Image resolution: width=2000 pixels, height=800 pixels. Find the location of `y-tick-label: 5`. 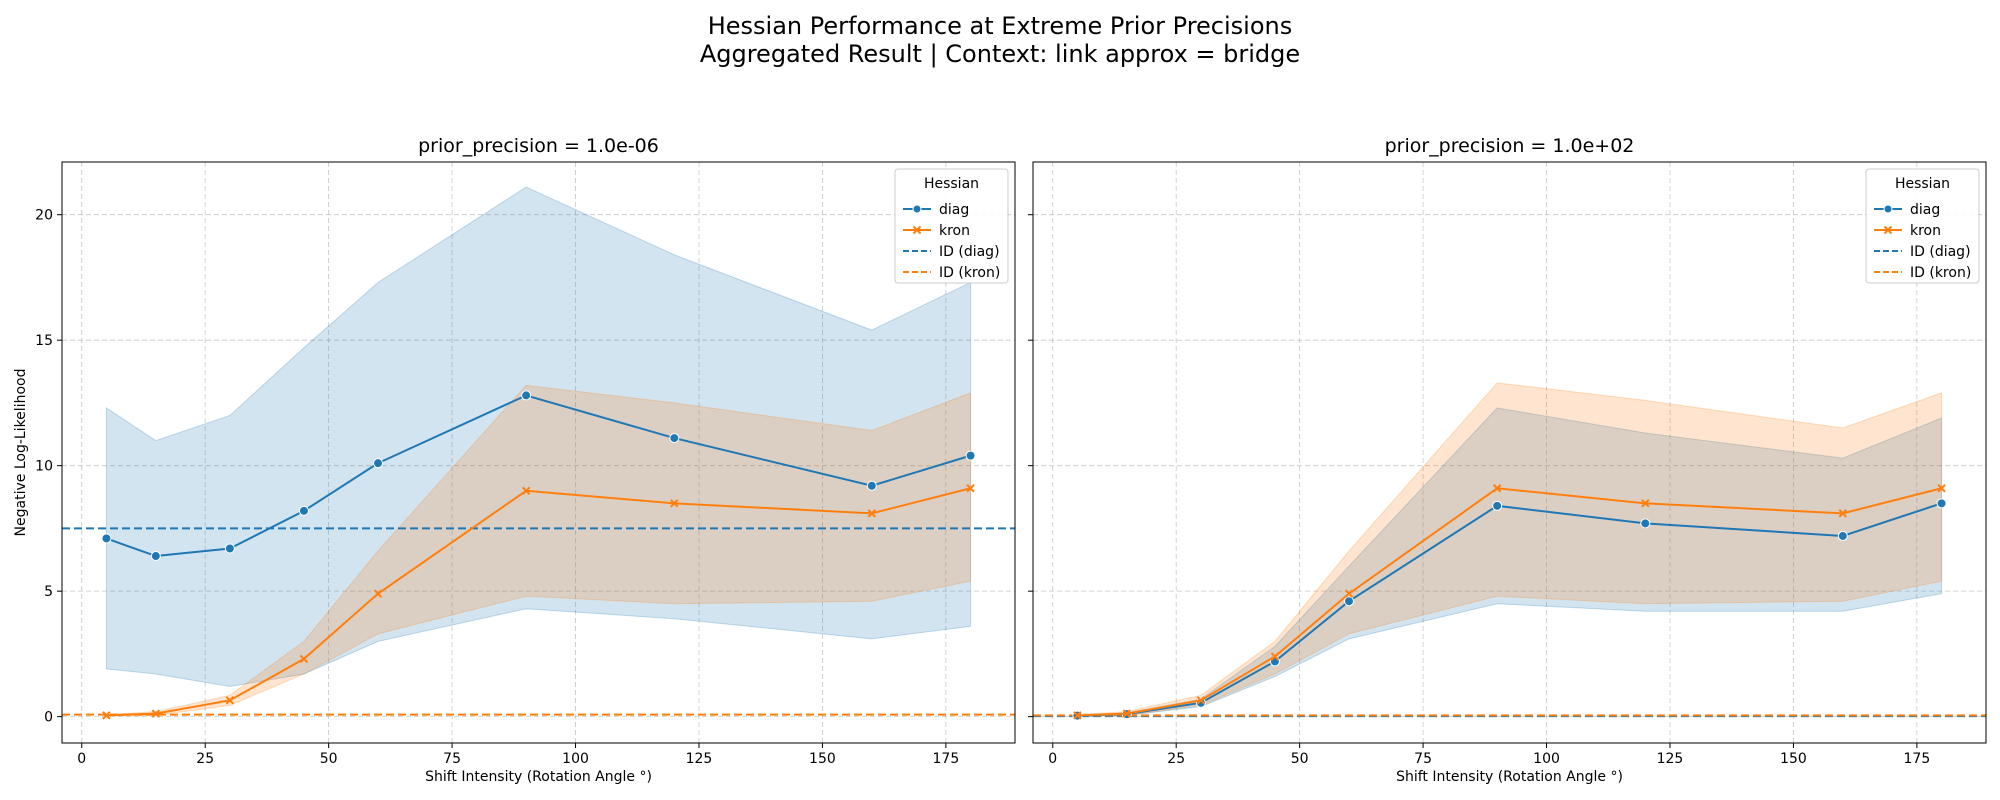

y-tick-label: 5 is located at coordinates (48, 592).